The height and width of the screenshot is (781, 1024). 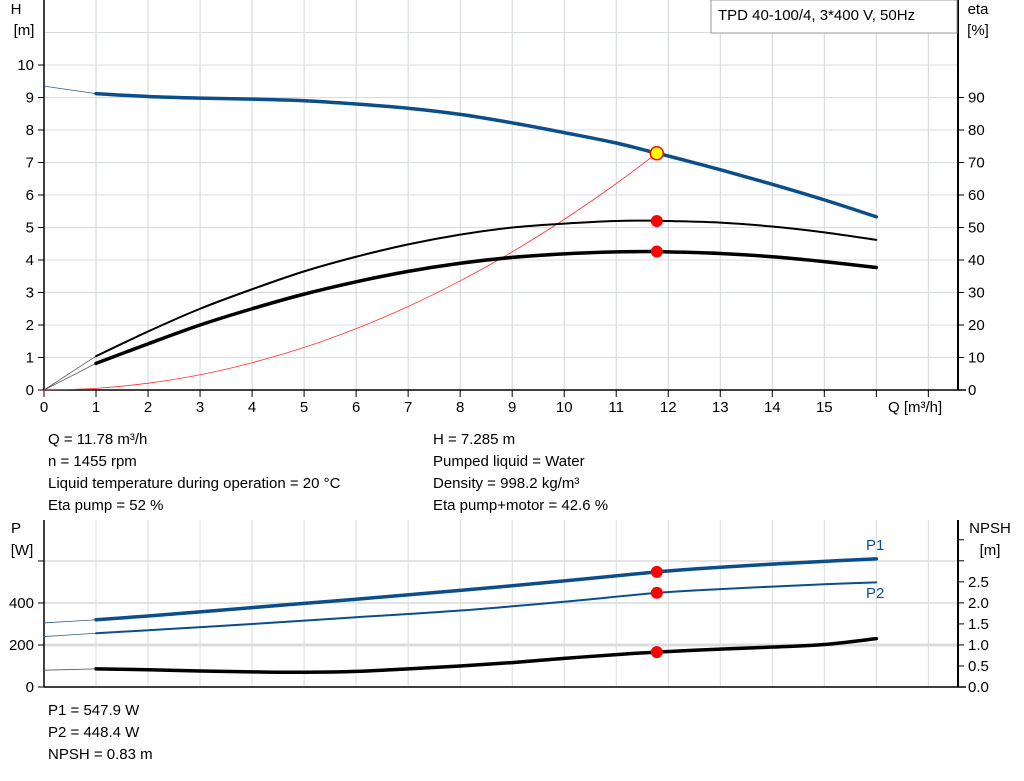 What do you see at coordinates (979, 9) in the screenshot?
I see `y2-axis-label: eta` at bounding box center [979, 9].